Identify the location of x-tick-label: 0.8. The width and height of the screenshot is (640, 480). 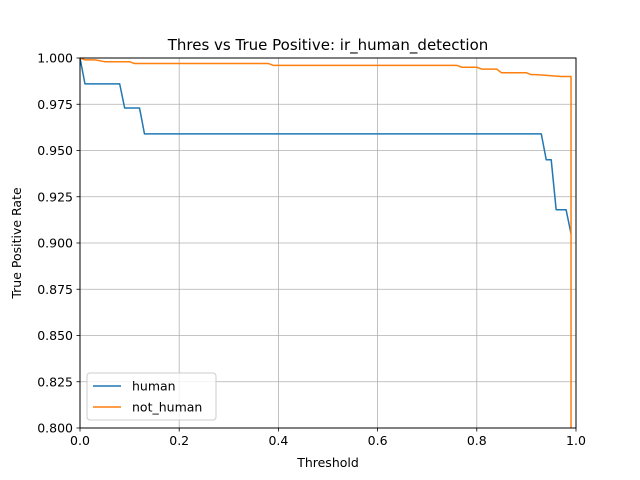
(477, 440).